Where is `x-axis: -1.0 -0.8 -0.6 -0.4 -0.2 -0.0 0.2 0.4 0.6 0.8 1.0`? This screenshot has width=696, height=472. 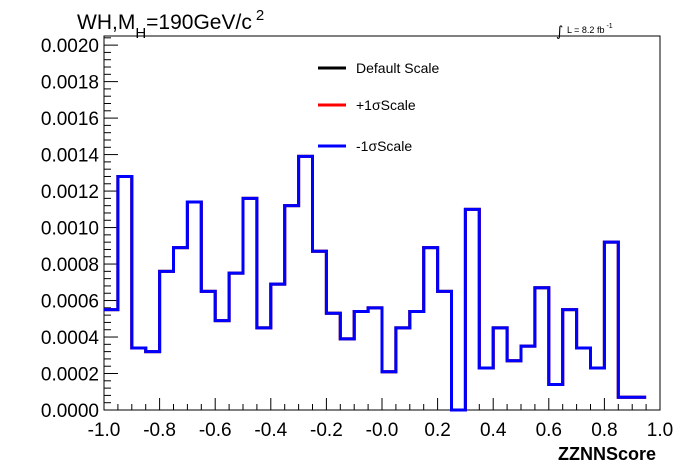
x-axis: -1.0 -0.8 -0.6 -0.4 -0.2 -0.0 0.2 0.4 0.6 0.8 1.0 is located at coordinates (380, 419).